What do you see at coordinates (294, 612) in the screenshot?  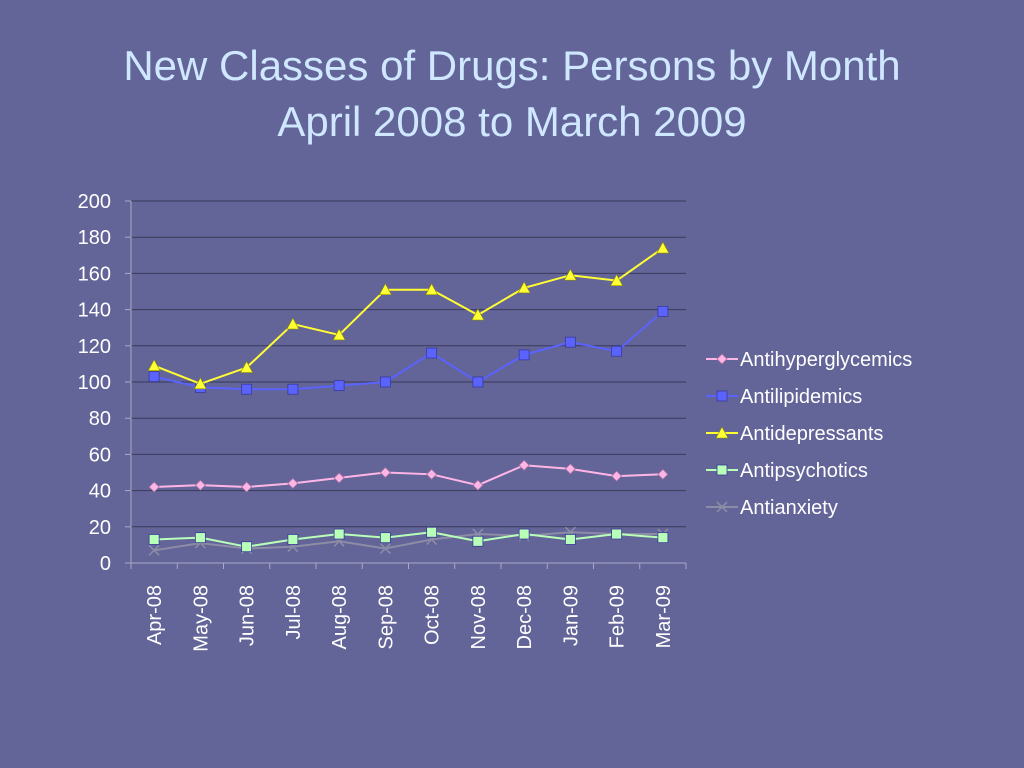 I see `x-tick-label: Jul-08` at bounding box center [294, 612].